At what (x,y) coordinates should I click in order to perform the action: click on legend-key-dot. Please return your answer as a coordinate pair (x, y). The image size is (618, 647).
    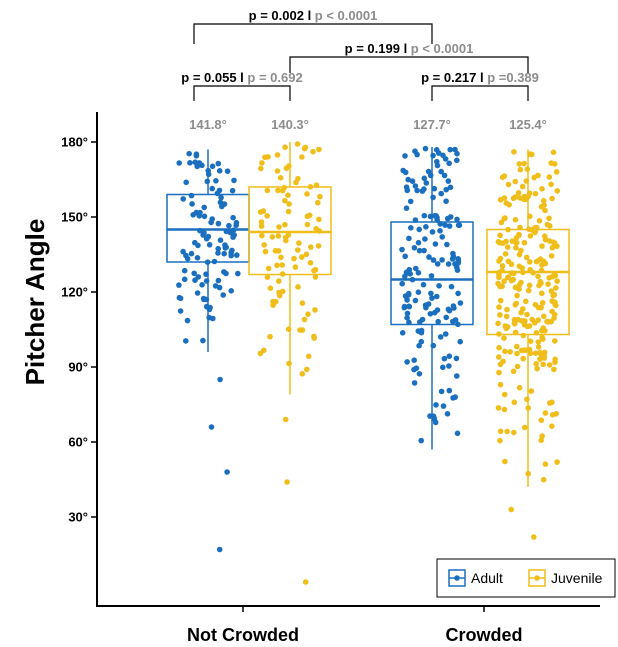
    Looking at the image, I should click on (537, 578).